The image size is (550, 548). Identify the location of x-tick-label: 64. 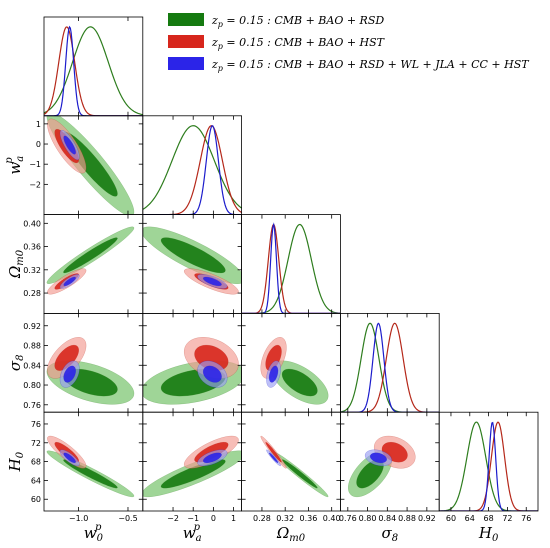
(470, 518).